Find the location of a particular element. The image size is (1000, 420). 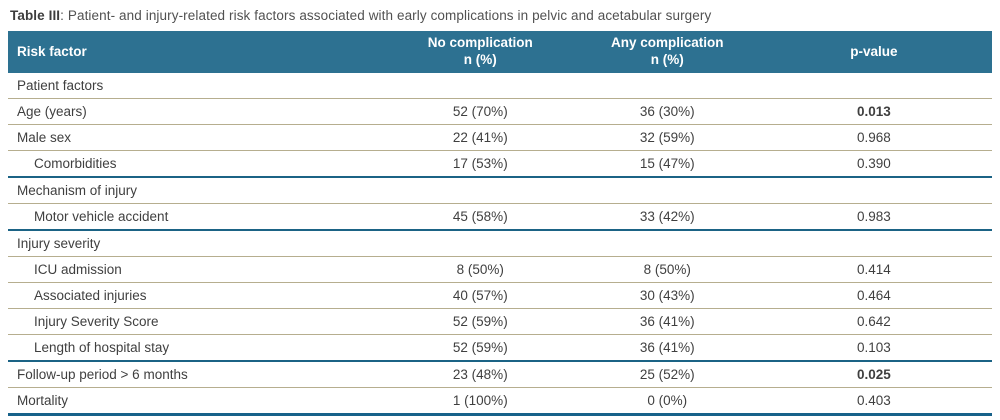

p-value: 0.013 is located at coordinates (873, 111).